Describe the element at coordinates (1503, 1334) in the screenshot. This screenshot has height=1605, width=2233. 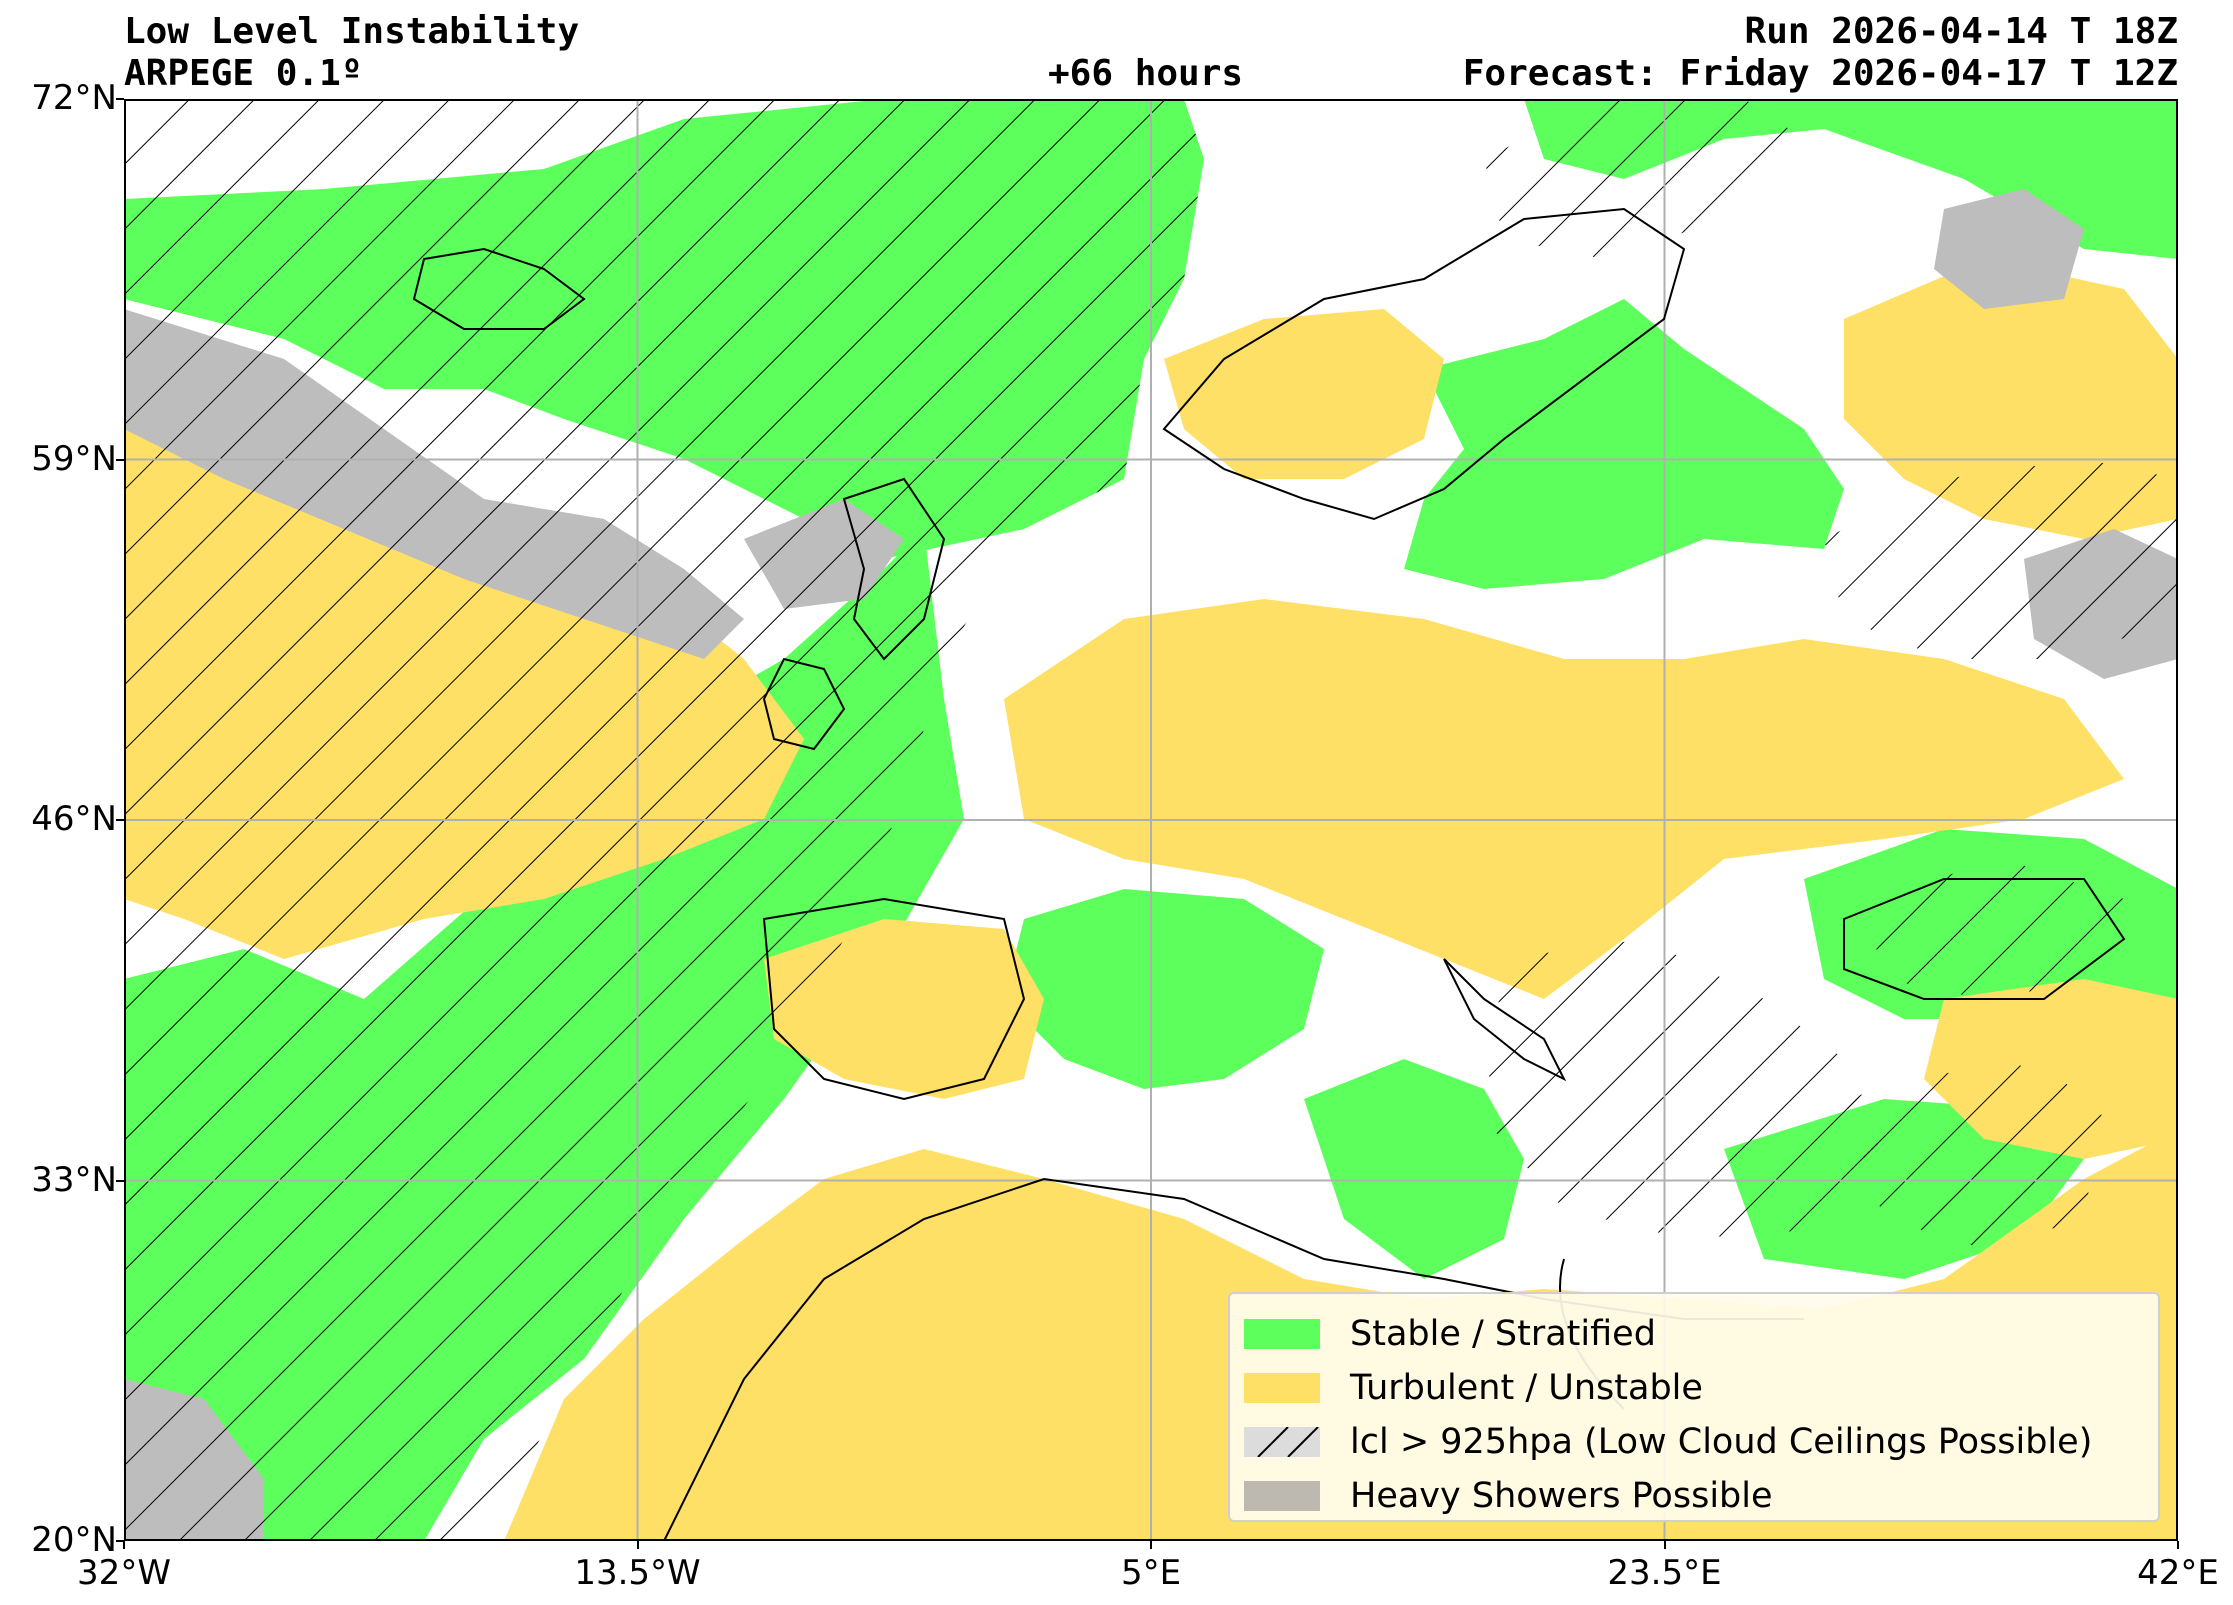
I see `legend-label-stable: Stable / Stratified` at that location.